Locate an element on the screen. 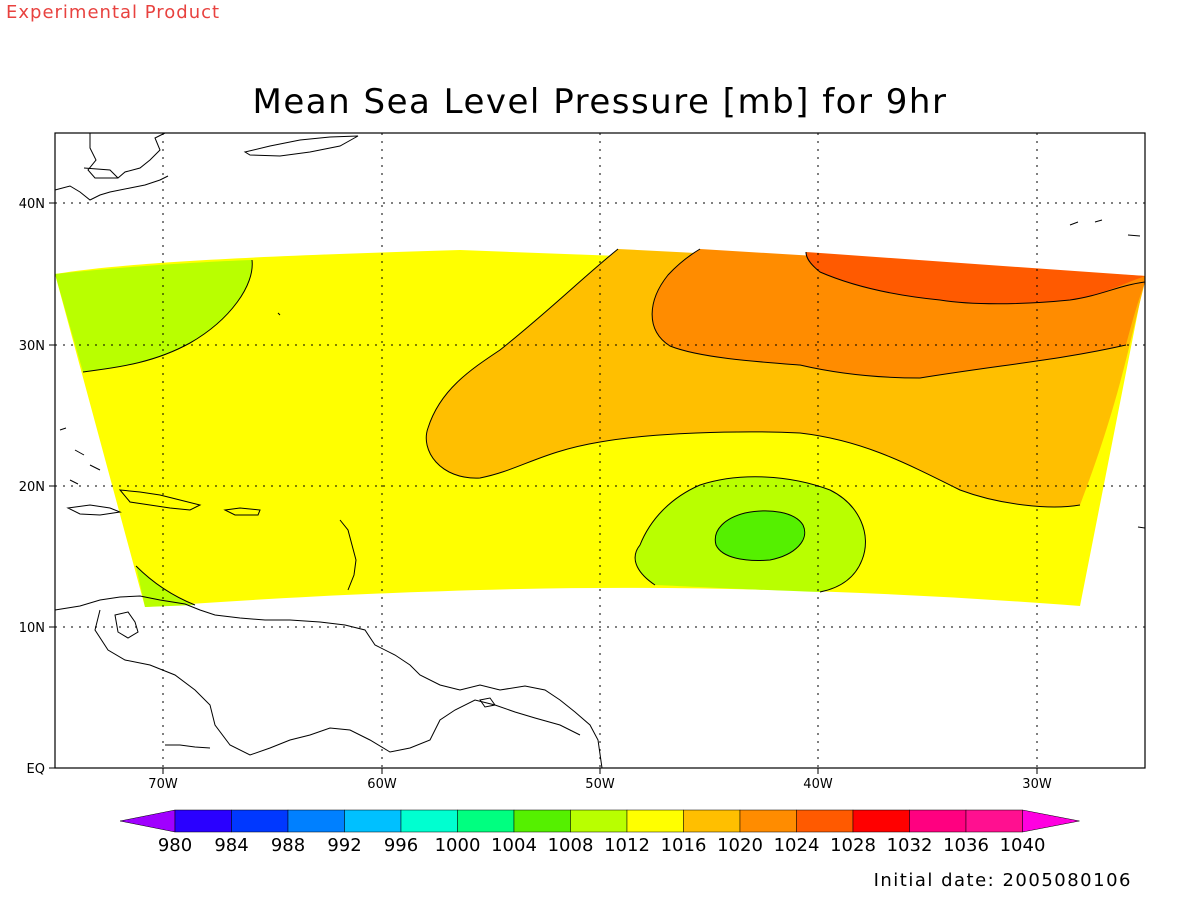  region-northwest is located at coordinates (154, 316).